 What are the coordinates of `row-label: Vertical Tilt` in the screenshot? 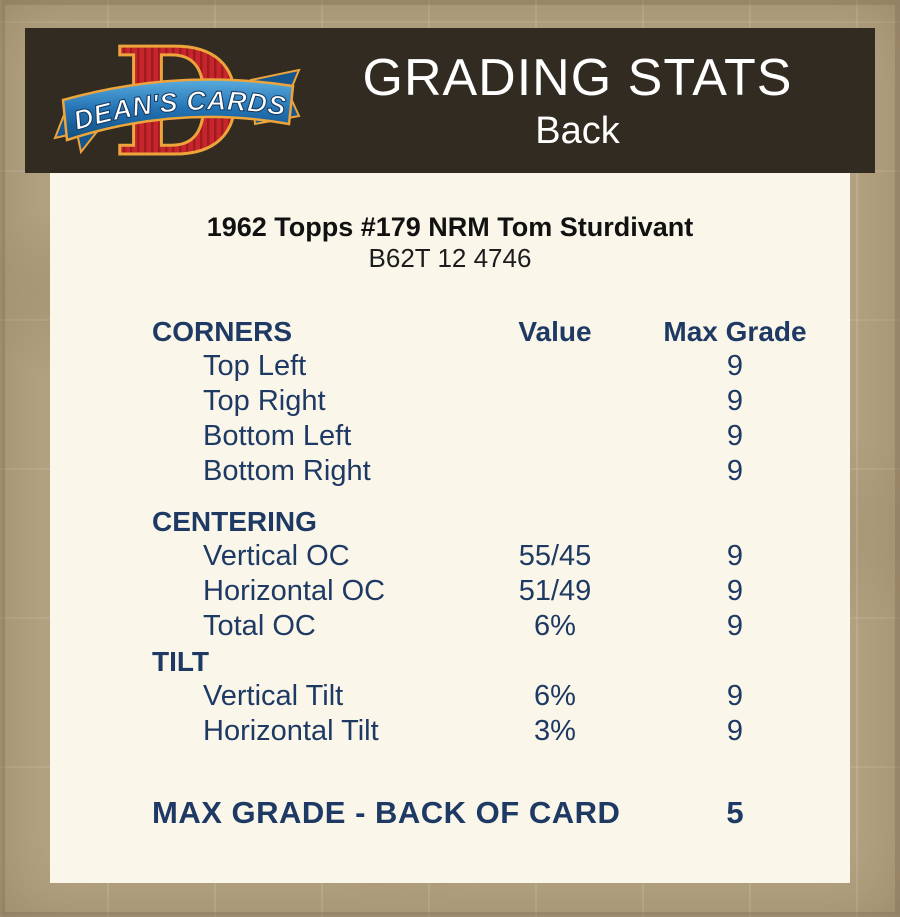 It's located at (273, 696).